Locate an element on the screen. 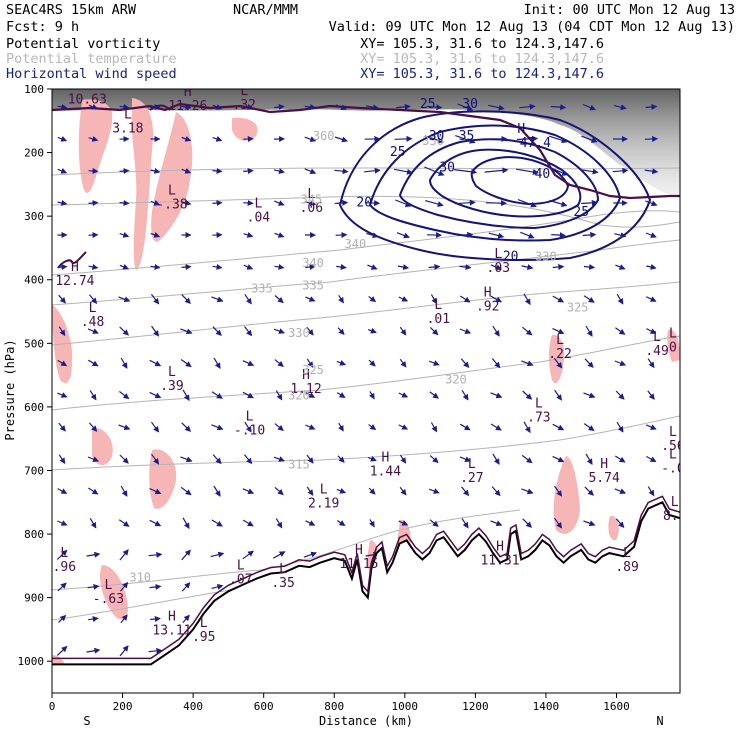 This screenshot has height=740, width=740. theta-label: 360 is located at coordinates (324, 136).